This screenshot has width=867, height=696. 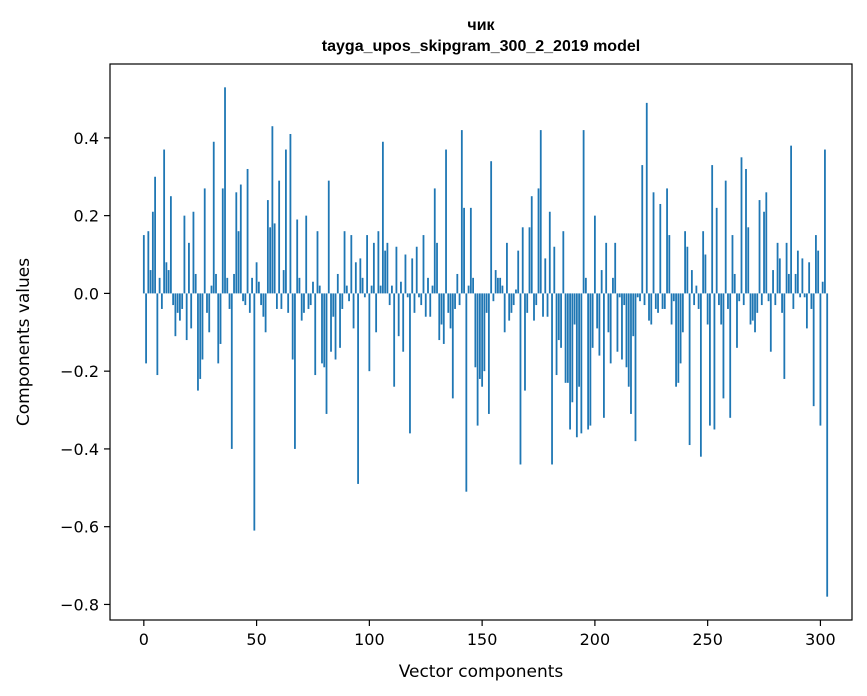 I want to click on x-tick-label: 50, so click(x=256, y=639).